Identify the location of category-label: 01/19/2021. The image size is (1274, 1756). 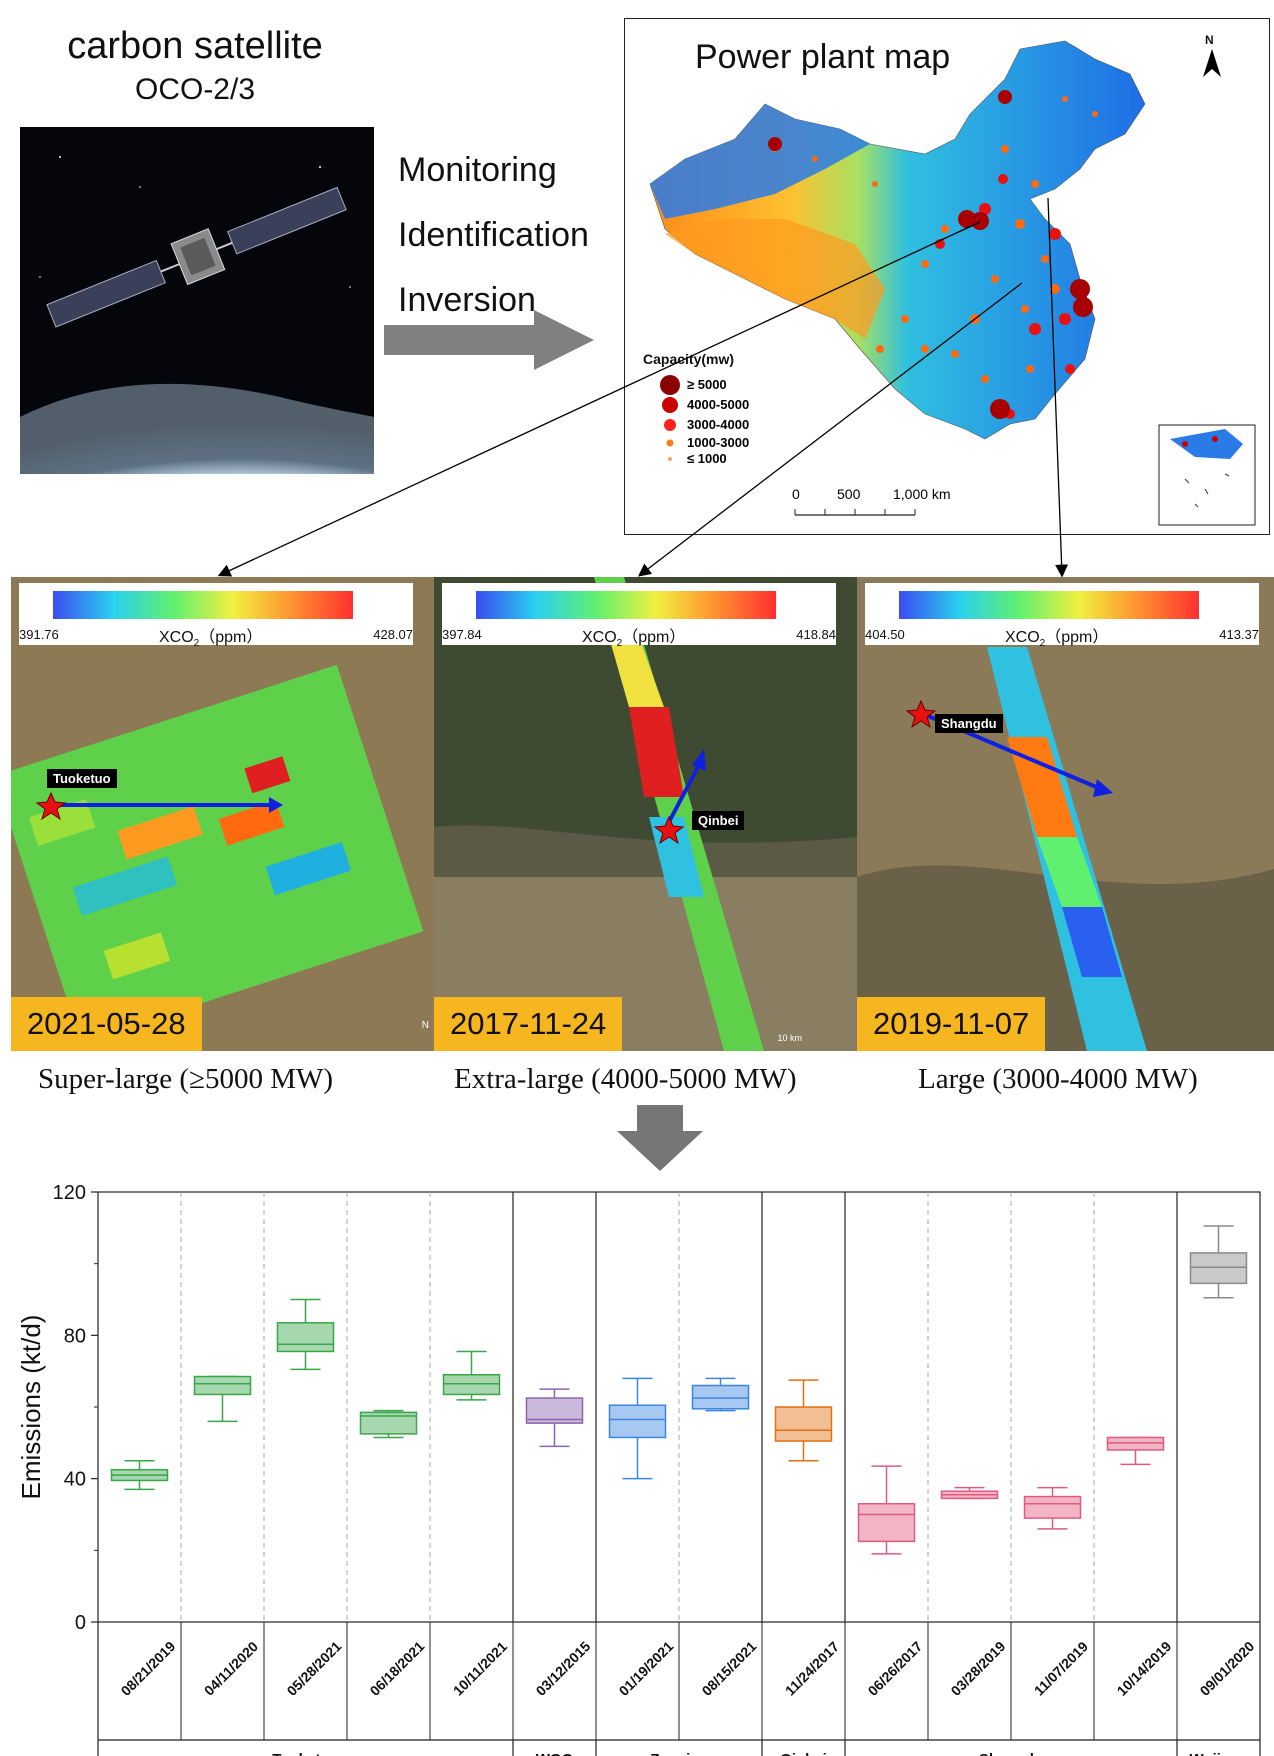
(646, 1668).